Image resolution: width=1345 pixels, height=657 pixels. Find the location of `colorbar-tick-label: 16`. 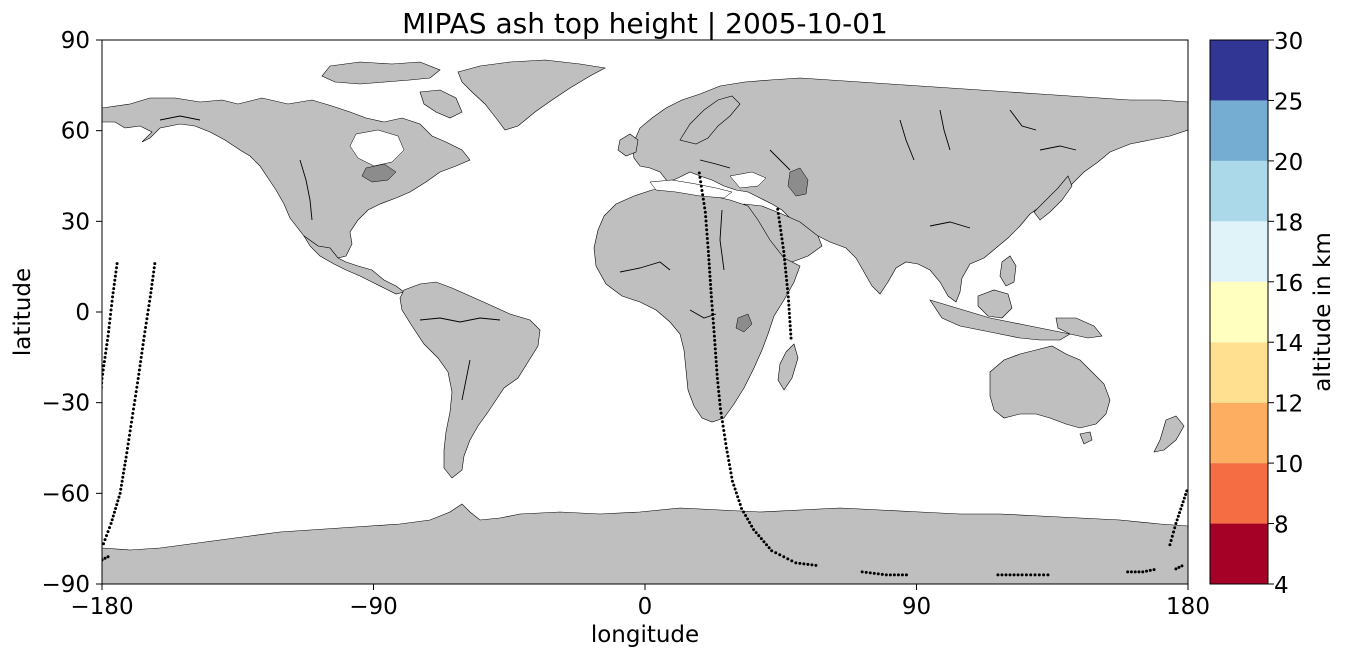

colorbar-tick-label: 16 is located at coordinates (1288, 284).